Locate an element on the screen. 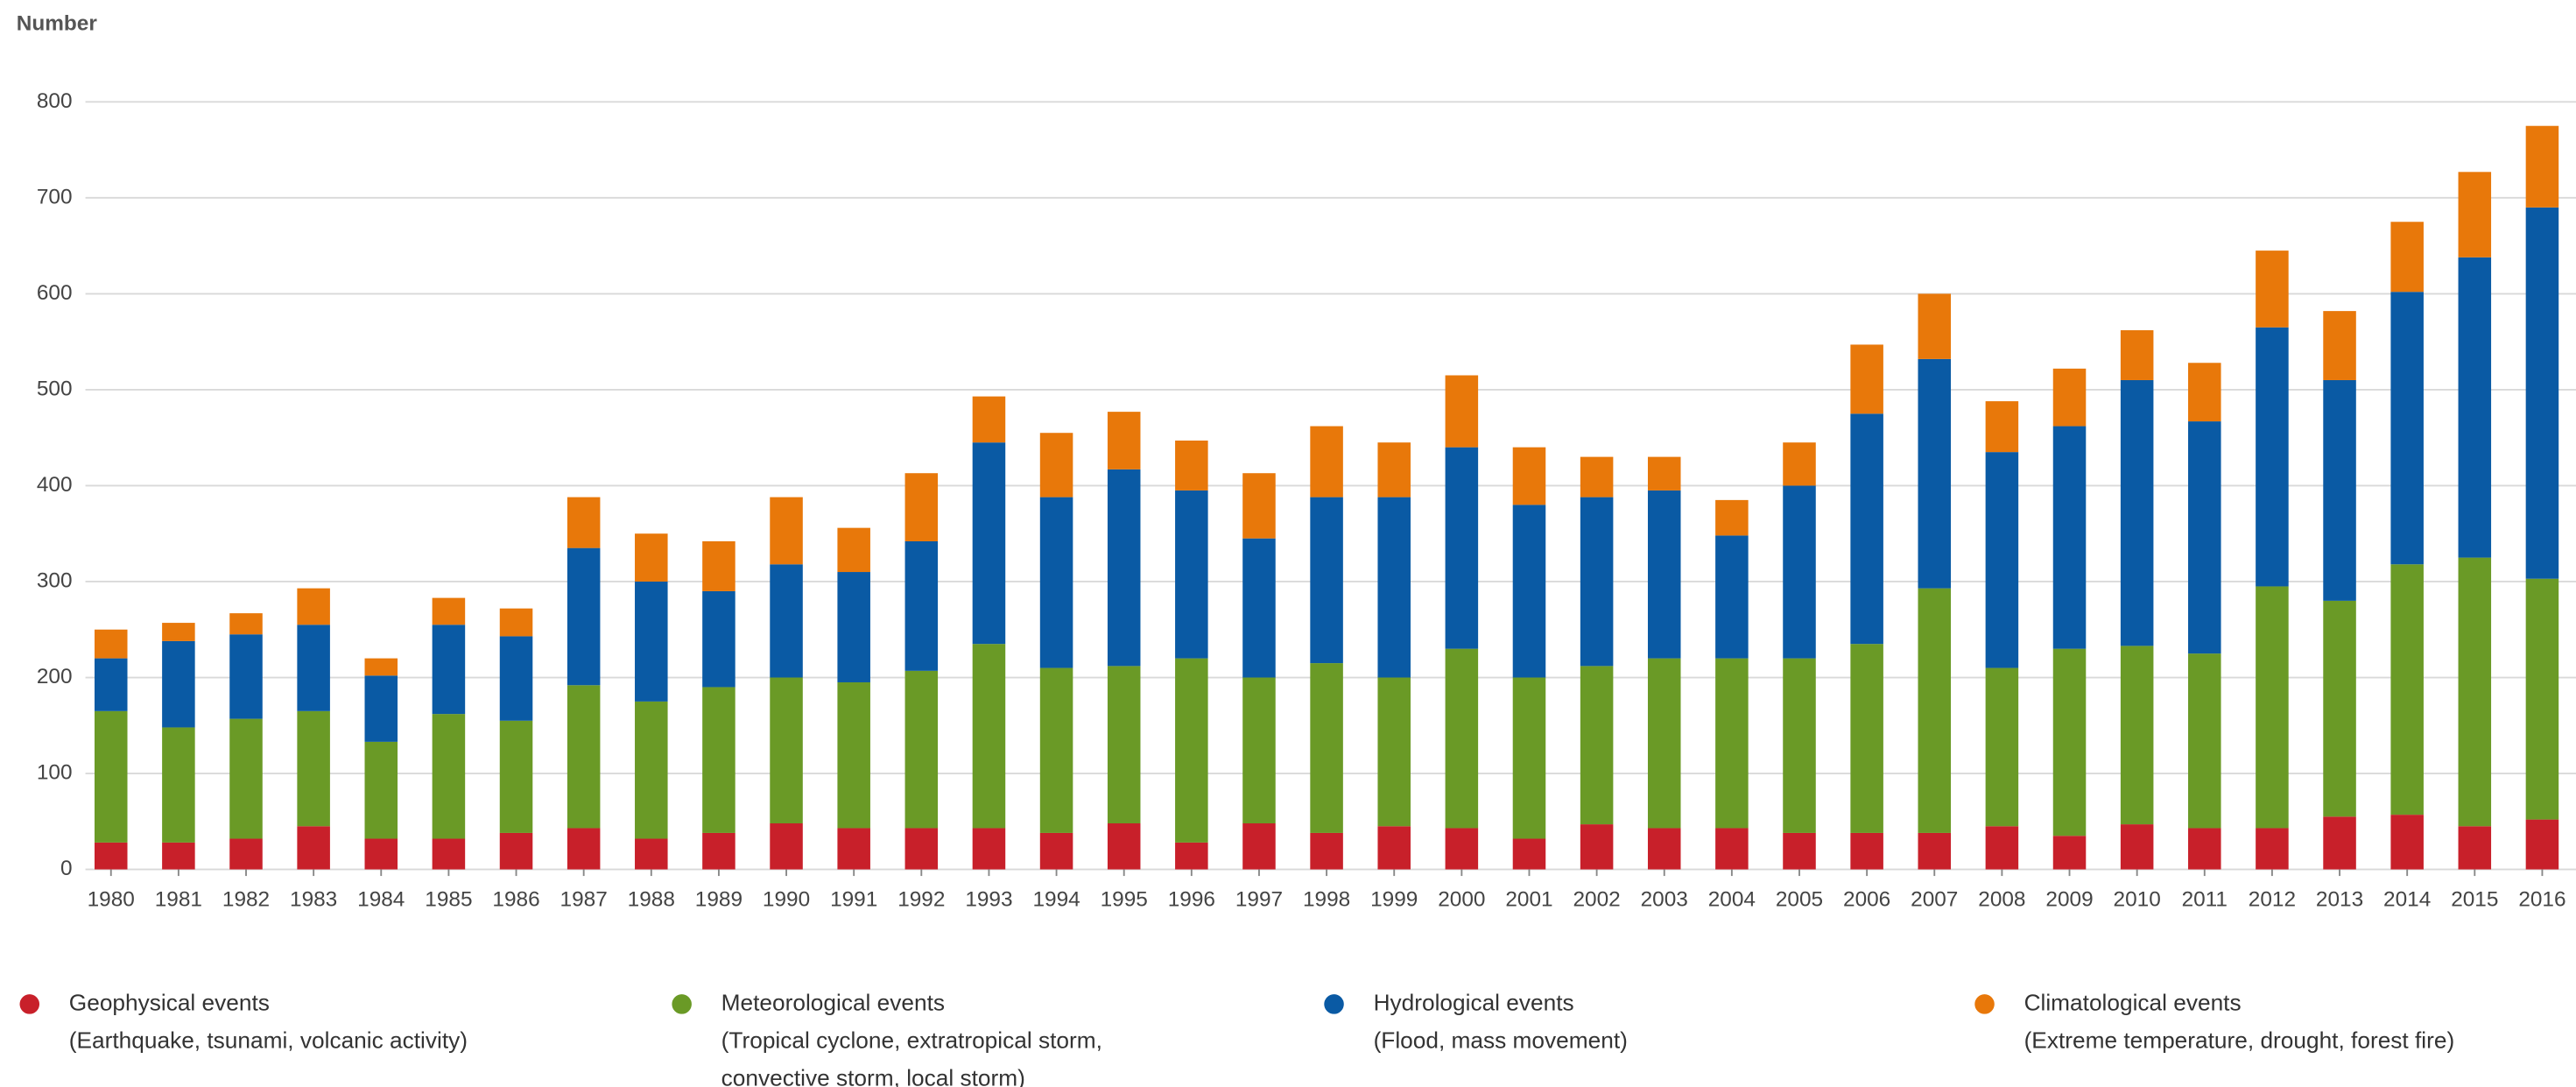 The image size is (2576, 1087). x-tick-label: 2009 is located at coordinates (2069, 900).